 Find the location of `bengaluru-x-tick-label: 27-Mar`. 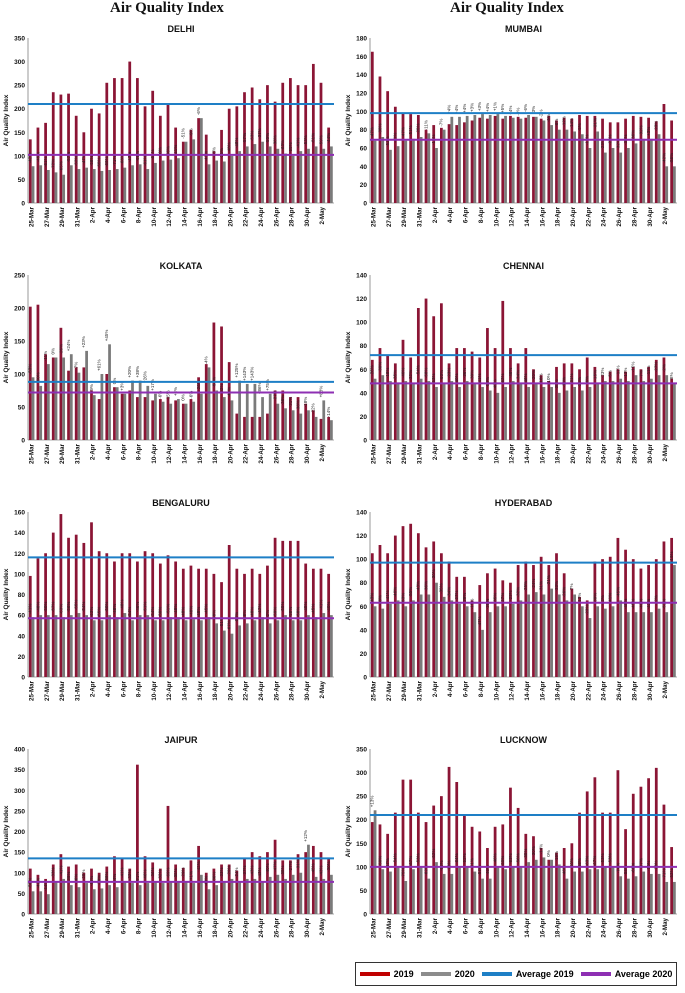

bengaluru-x-tick-label: 27-Mar is located at coordinates (47, 690).